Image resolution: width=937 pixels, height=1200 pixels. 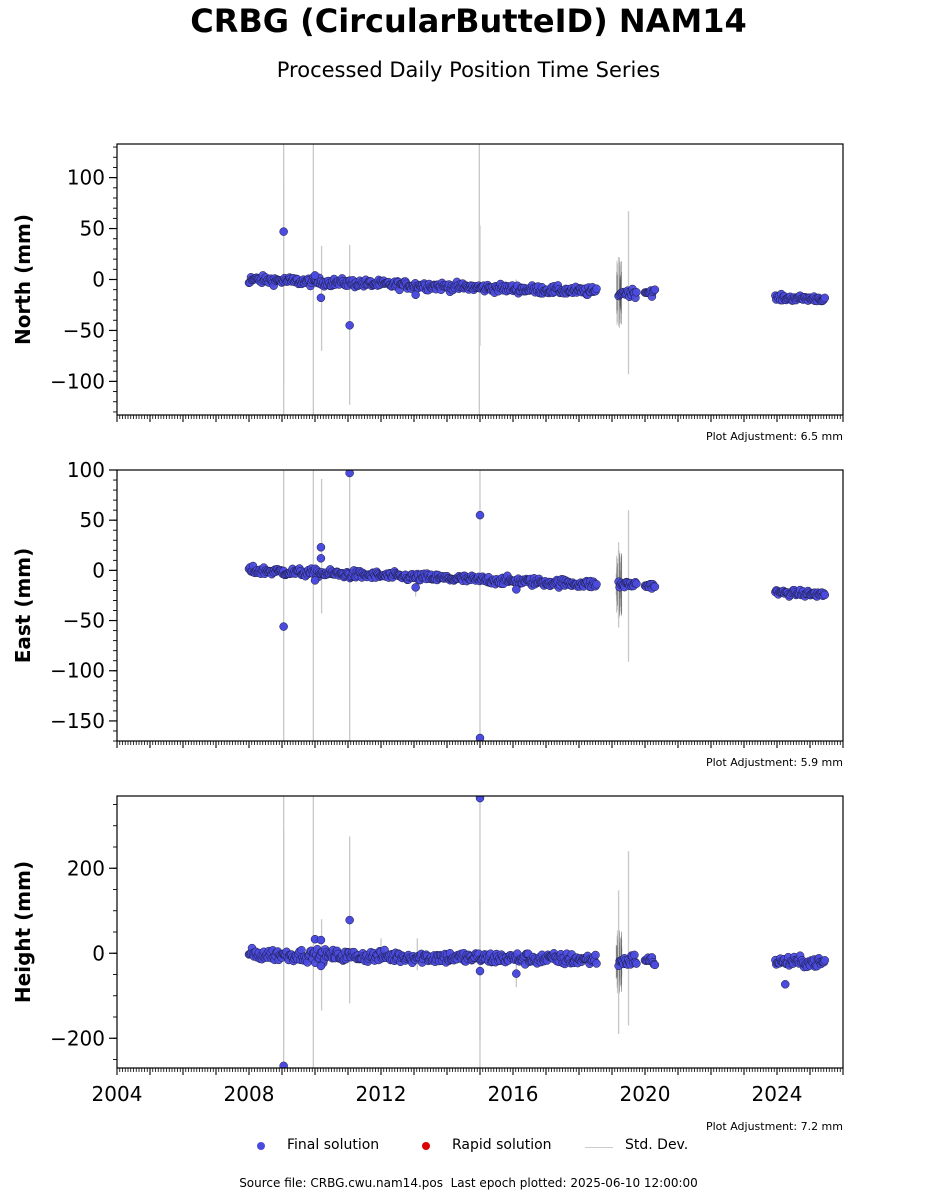 I want to click on x-tick-label: 2016, so click(x=513, y=1094).